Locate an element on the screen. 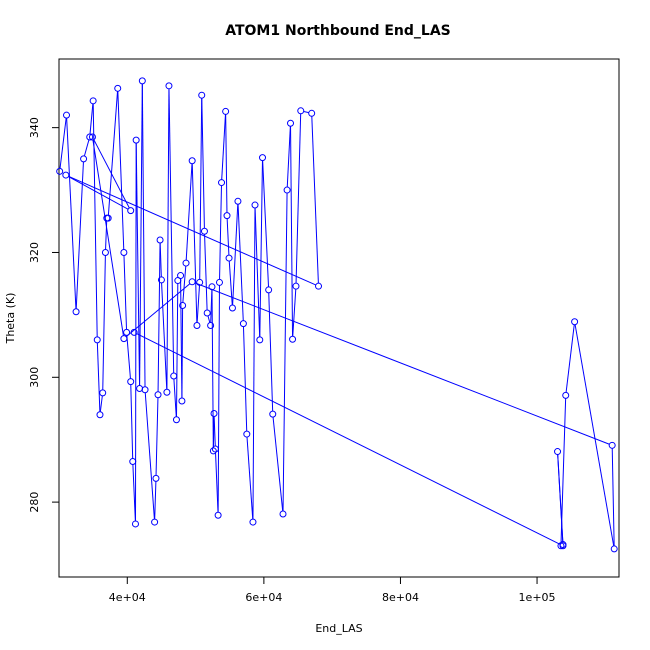 The height and width of the screenshot is (650, 650). chart-title: ATOM1 Northbound End_LAS is located at coordinates (338, 31).